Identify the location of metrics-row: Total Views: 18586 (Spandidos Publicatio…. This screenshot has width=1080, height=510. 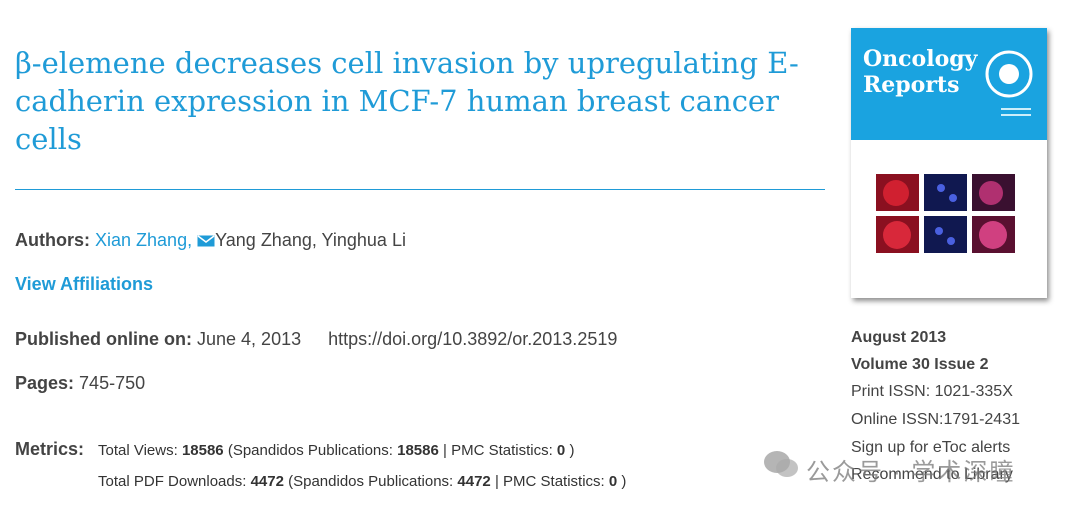
(336, 450).